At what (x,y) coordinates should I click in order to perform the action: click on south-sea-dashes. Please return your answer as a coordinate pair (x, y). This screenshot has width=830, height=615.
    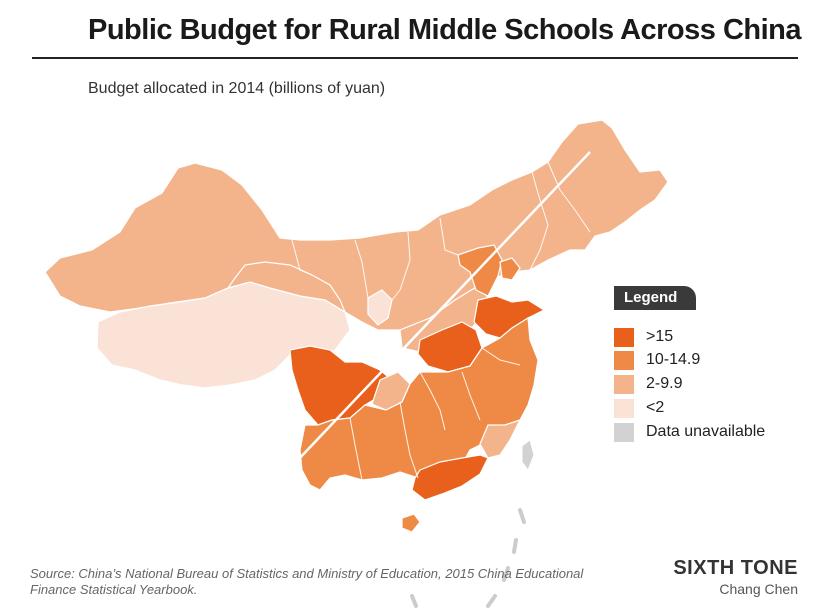
    Looking at the image, I should click on (468, 558).